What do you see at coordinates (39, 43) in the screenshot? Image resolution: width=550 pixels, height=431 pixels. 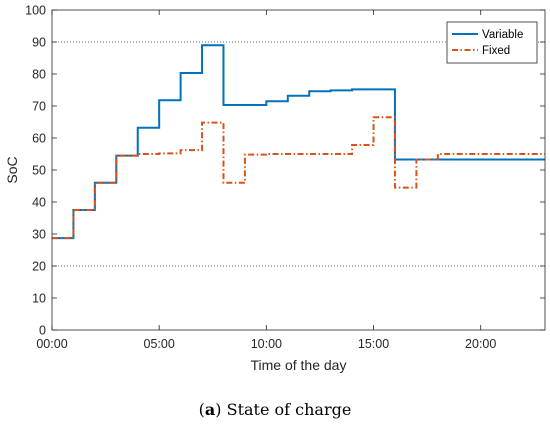 I see `y-tick-label: 90` at bounding box center [39, 43].